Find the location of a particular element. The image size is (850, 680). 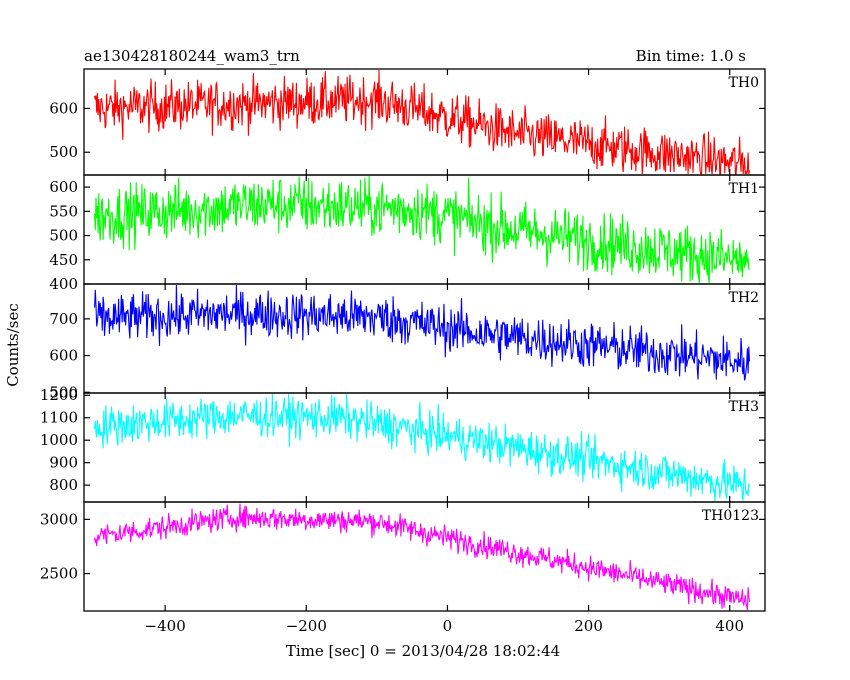

panel-label-th0123: TH0123 is located at coordinates (730, 516).